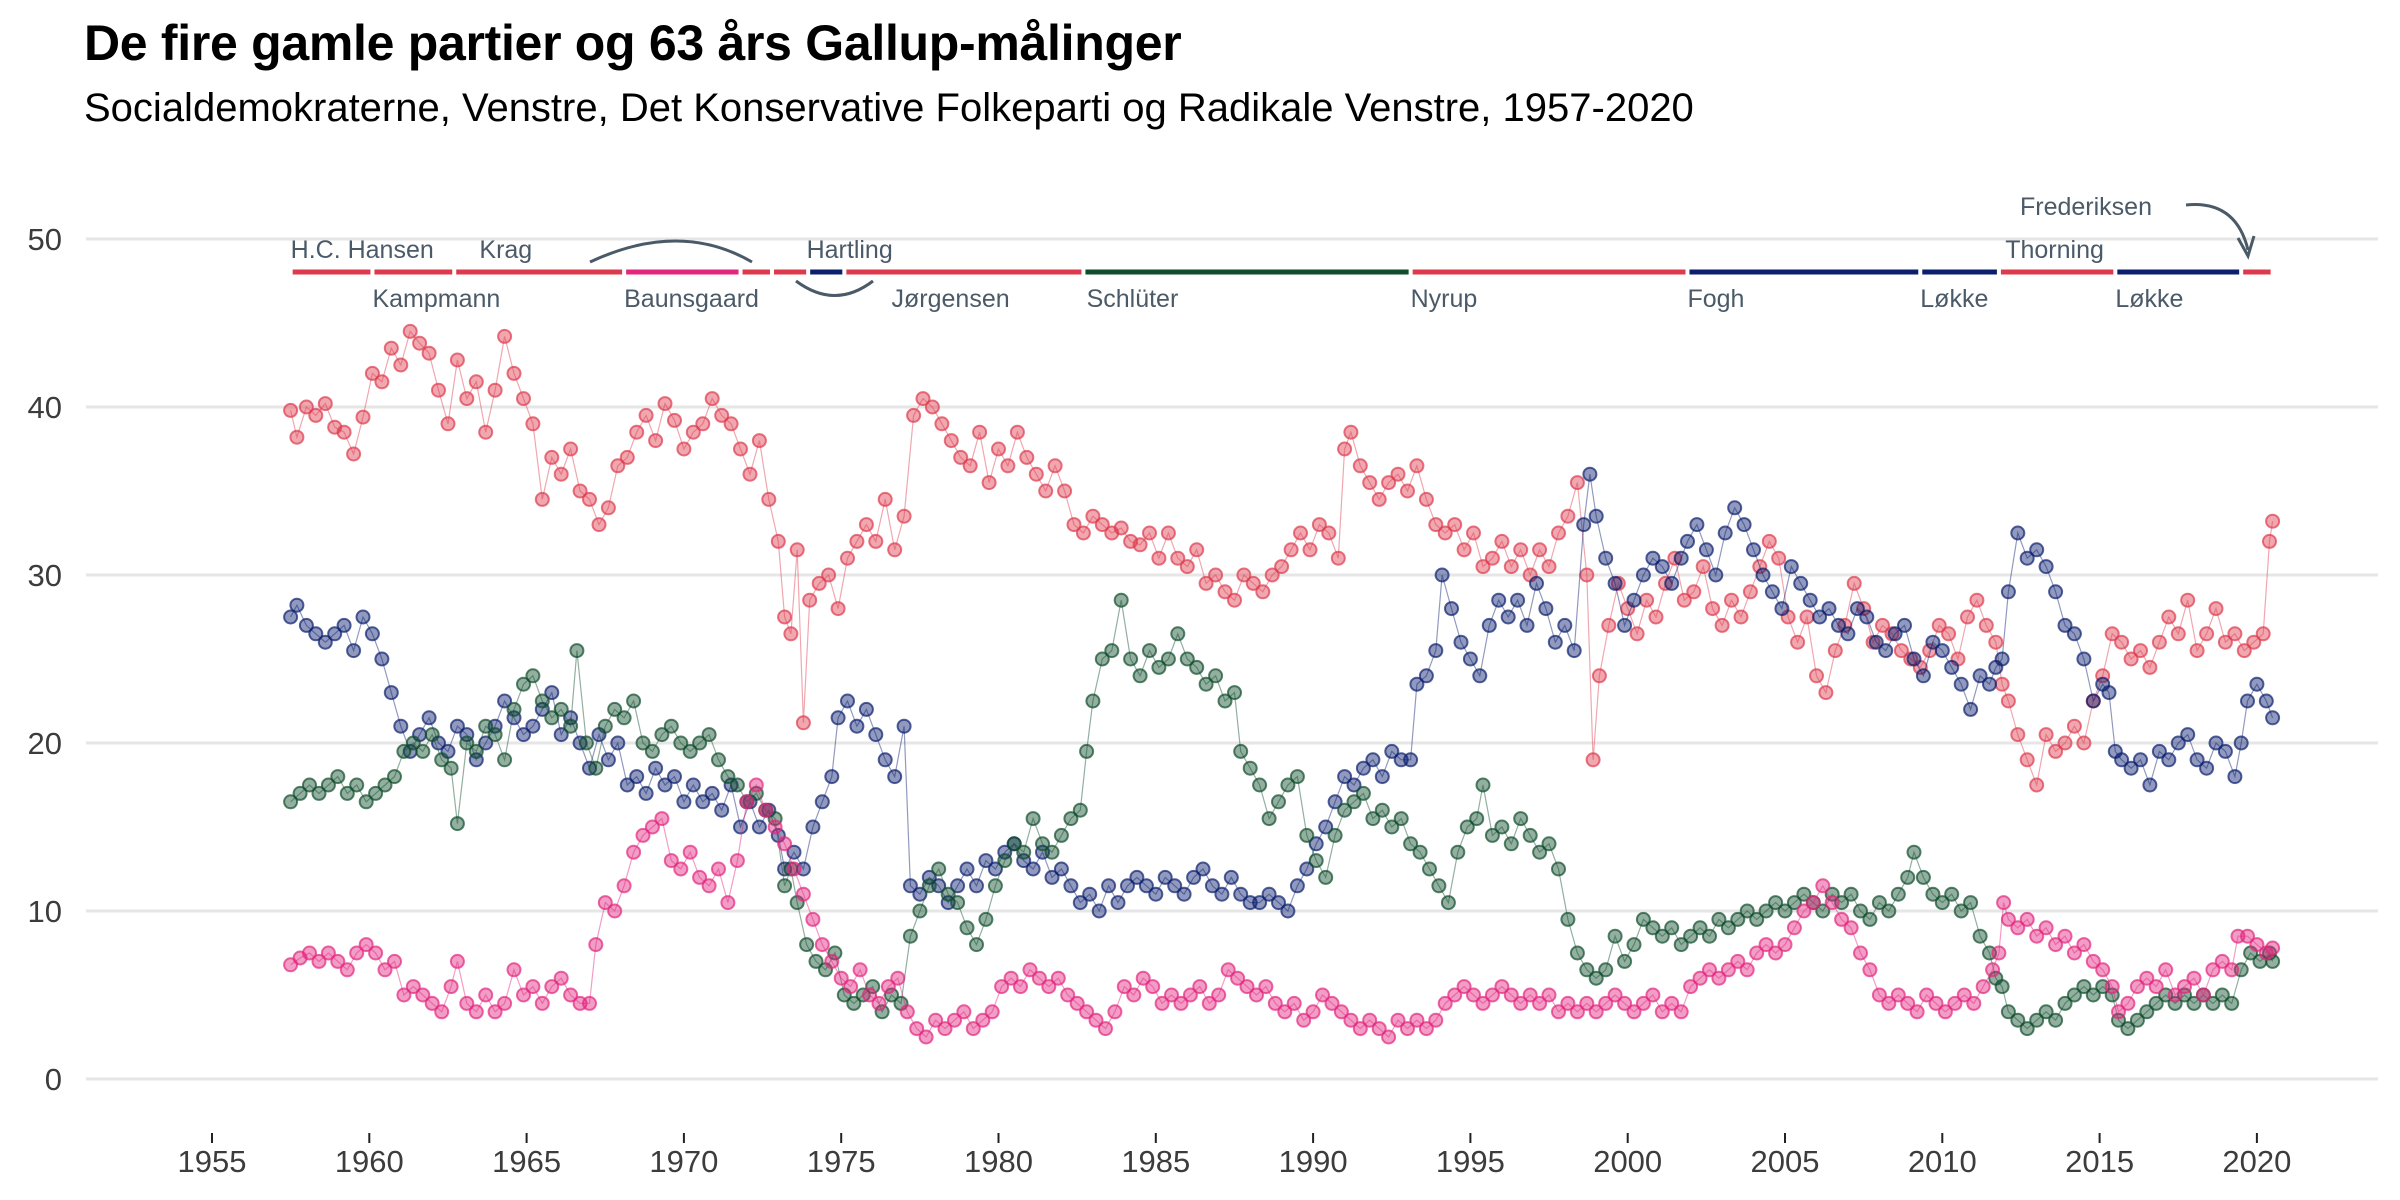 The height and width of the screenshot is (1200, 2400). Describe the element at coordinates (1715, 299) in the screenshot. I see `pm-label: Fogh` at that location.